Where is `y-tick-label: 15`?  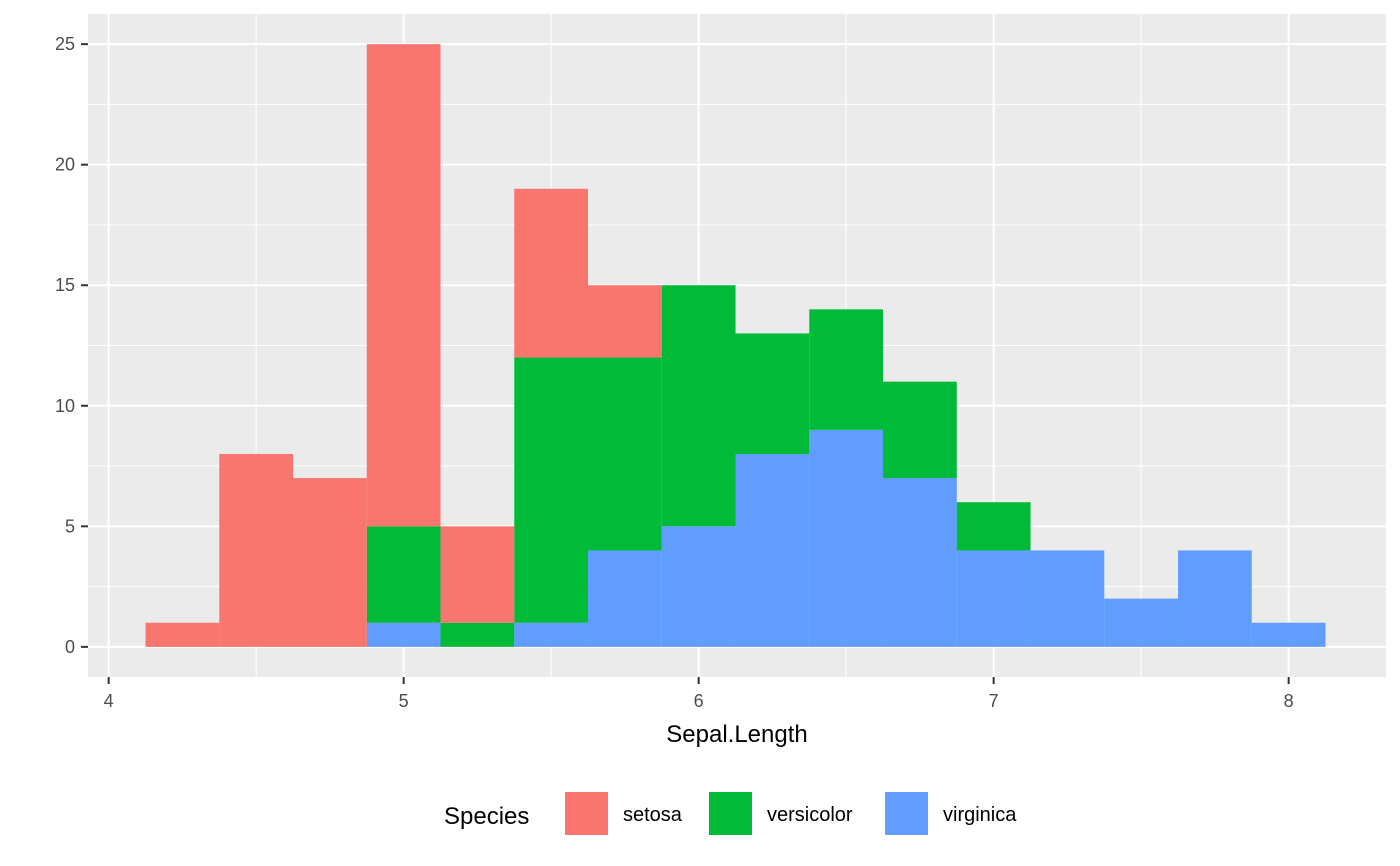
y-tick-label: 15 is located at coordinates (65, 285).